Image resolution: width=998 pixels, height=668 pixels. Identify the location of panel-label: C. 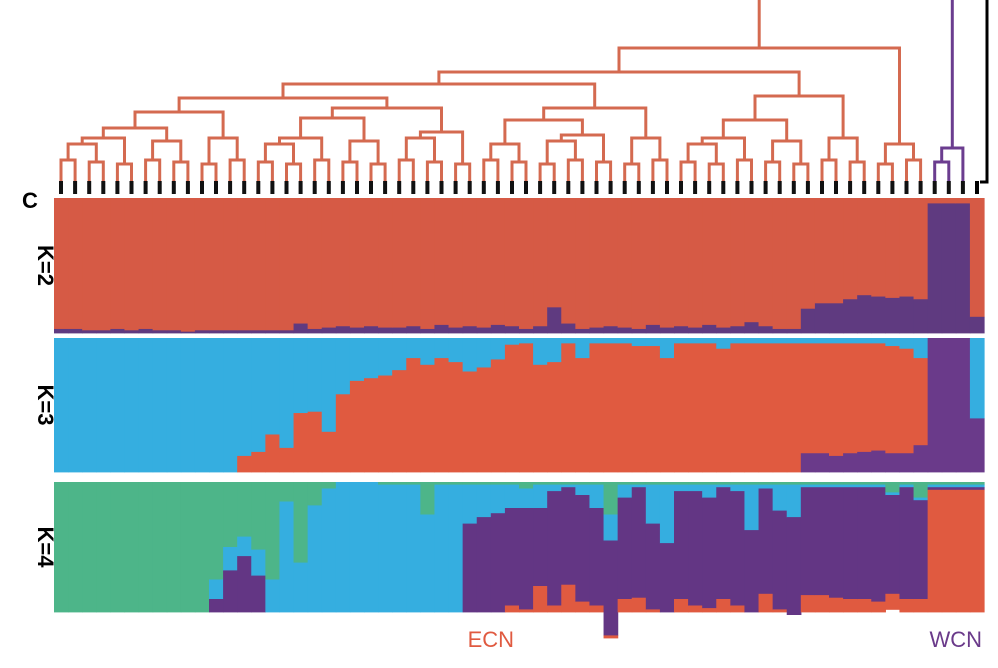
(30, 200).